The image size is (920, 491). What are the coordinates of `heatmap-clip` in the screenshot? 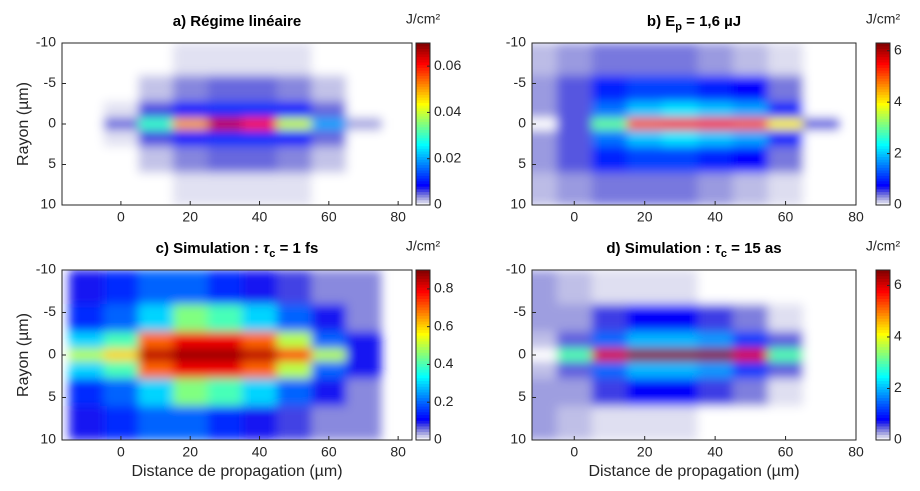 It's located at (685, 124).